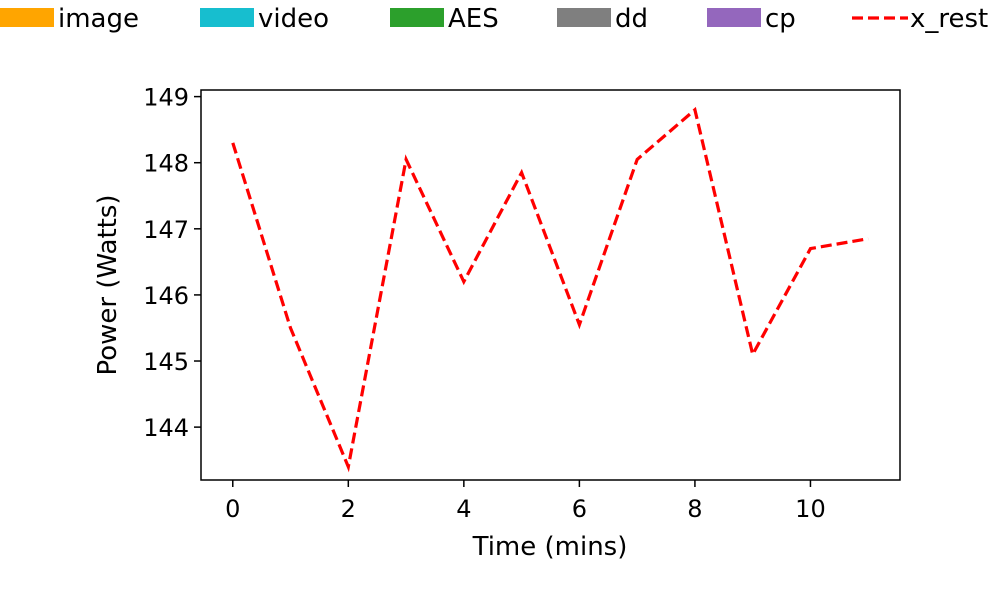 The image size is (1000, 600). I want to click on legend-label: x_rest, so click(949, 19).